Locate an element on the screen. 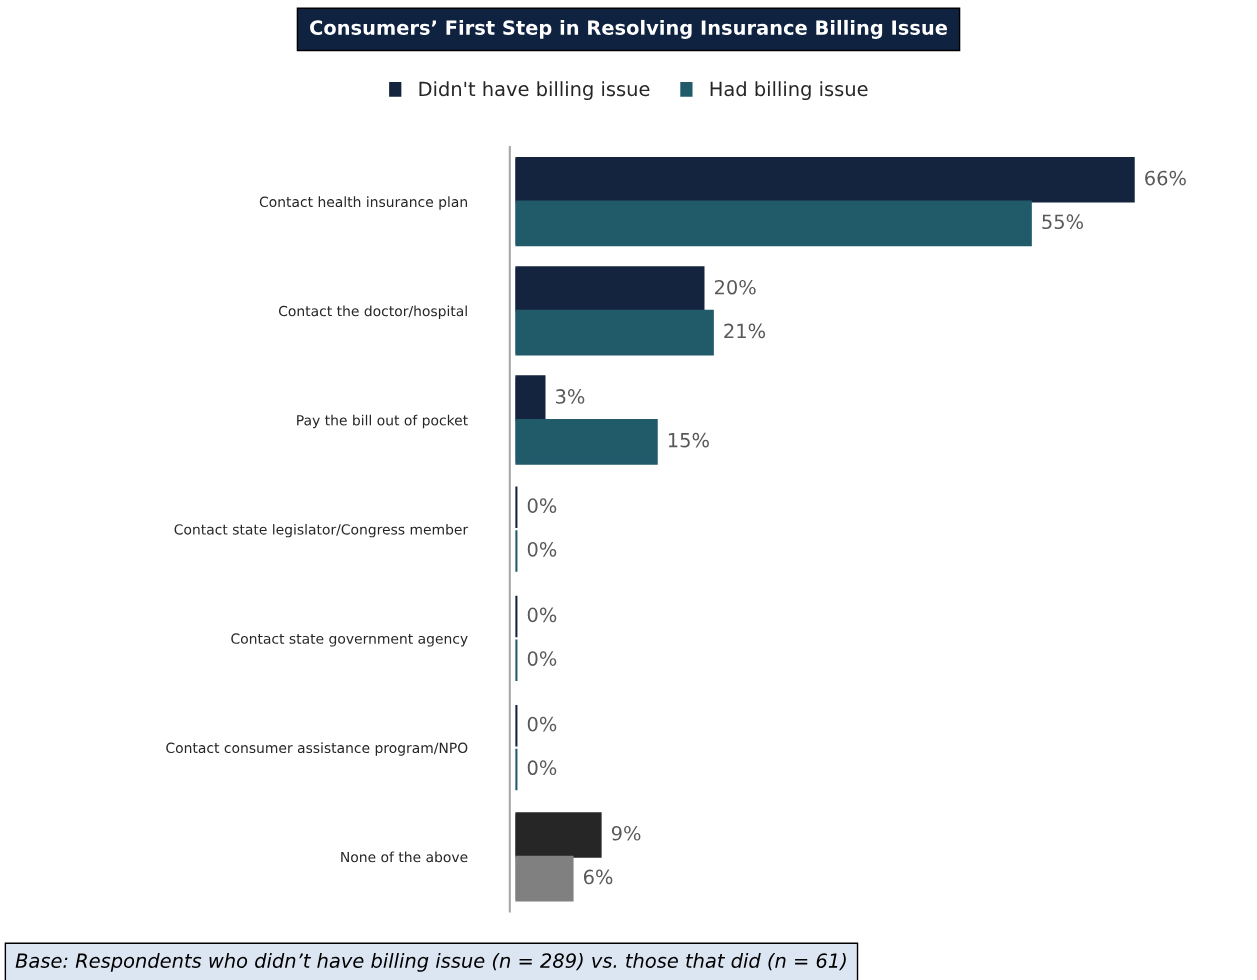  legend-label: Had billing issue is located at coordinates (789, 91).